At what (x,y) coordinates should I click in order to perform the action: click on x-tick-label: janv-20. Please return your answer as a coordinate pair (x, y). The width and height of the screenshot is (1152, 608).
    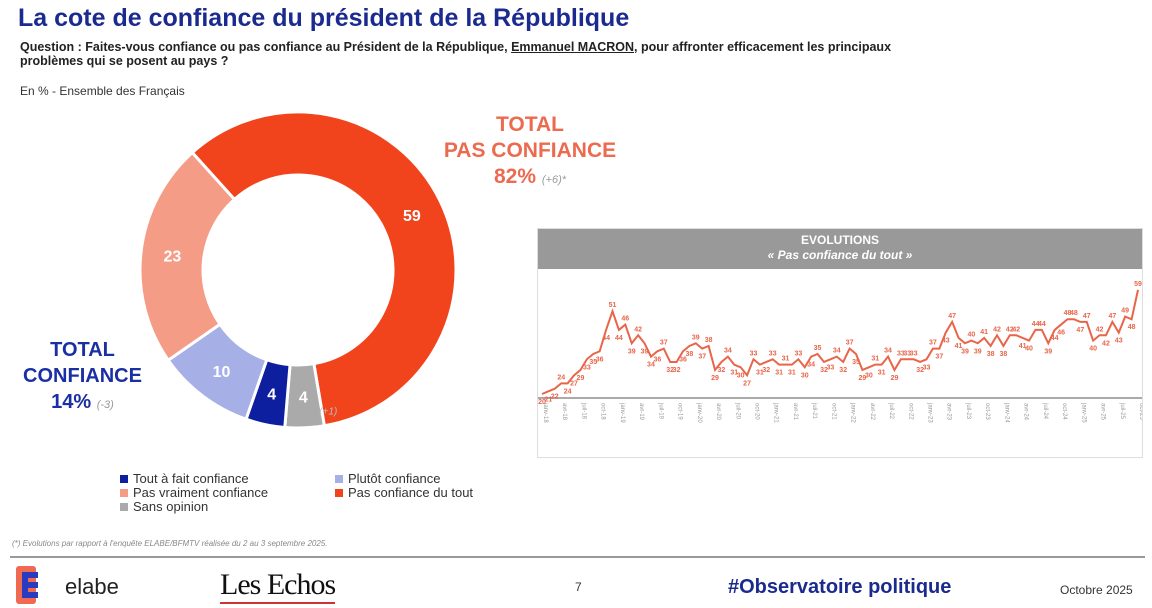
    Looking at the image, I should click on (699, 412).